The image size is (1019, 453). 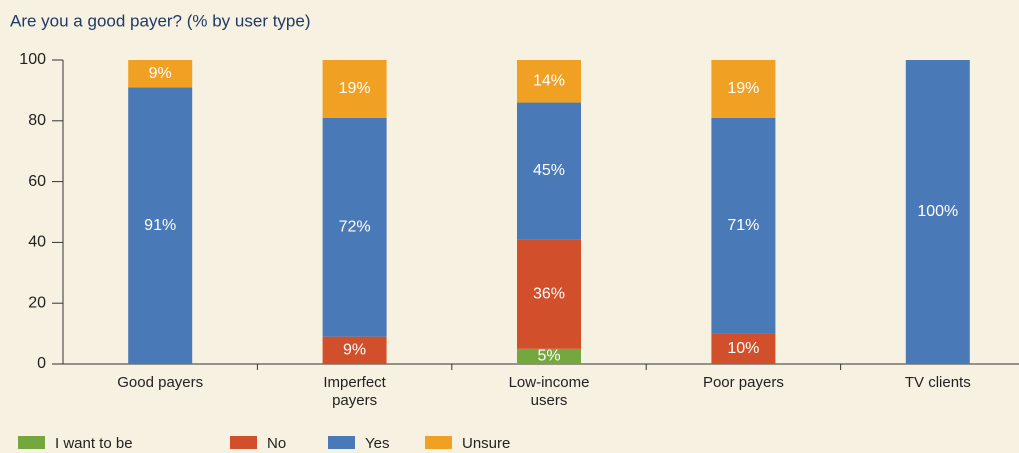 What do you see at coordinates (377, 443) in the screenshot?
I see `legend-label: Yes` at bounding box center [377, 443].